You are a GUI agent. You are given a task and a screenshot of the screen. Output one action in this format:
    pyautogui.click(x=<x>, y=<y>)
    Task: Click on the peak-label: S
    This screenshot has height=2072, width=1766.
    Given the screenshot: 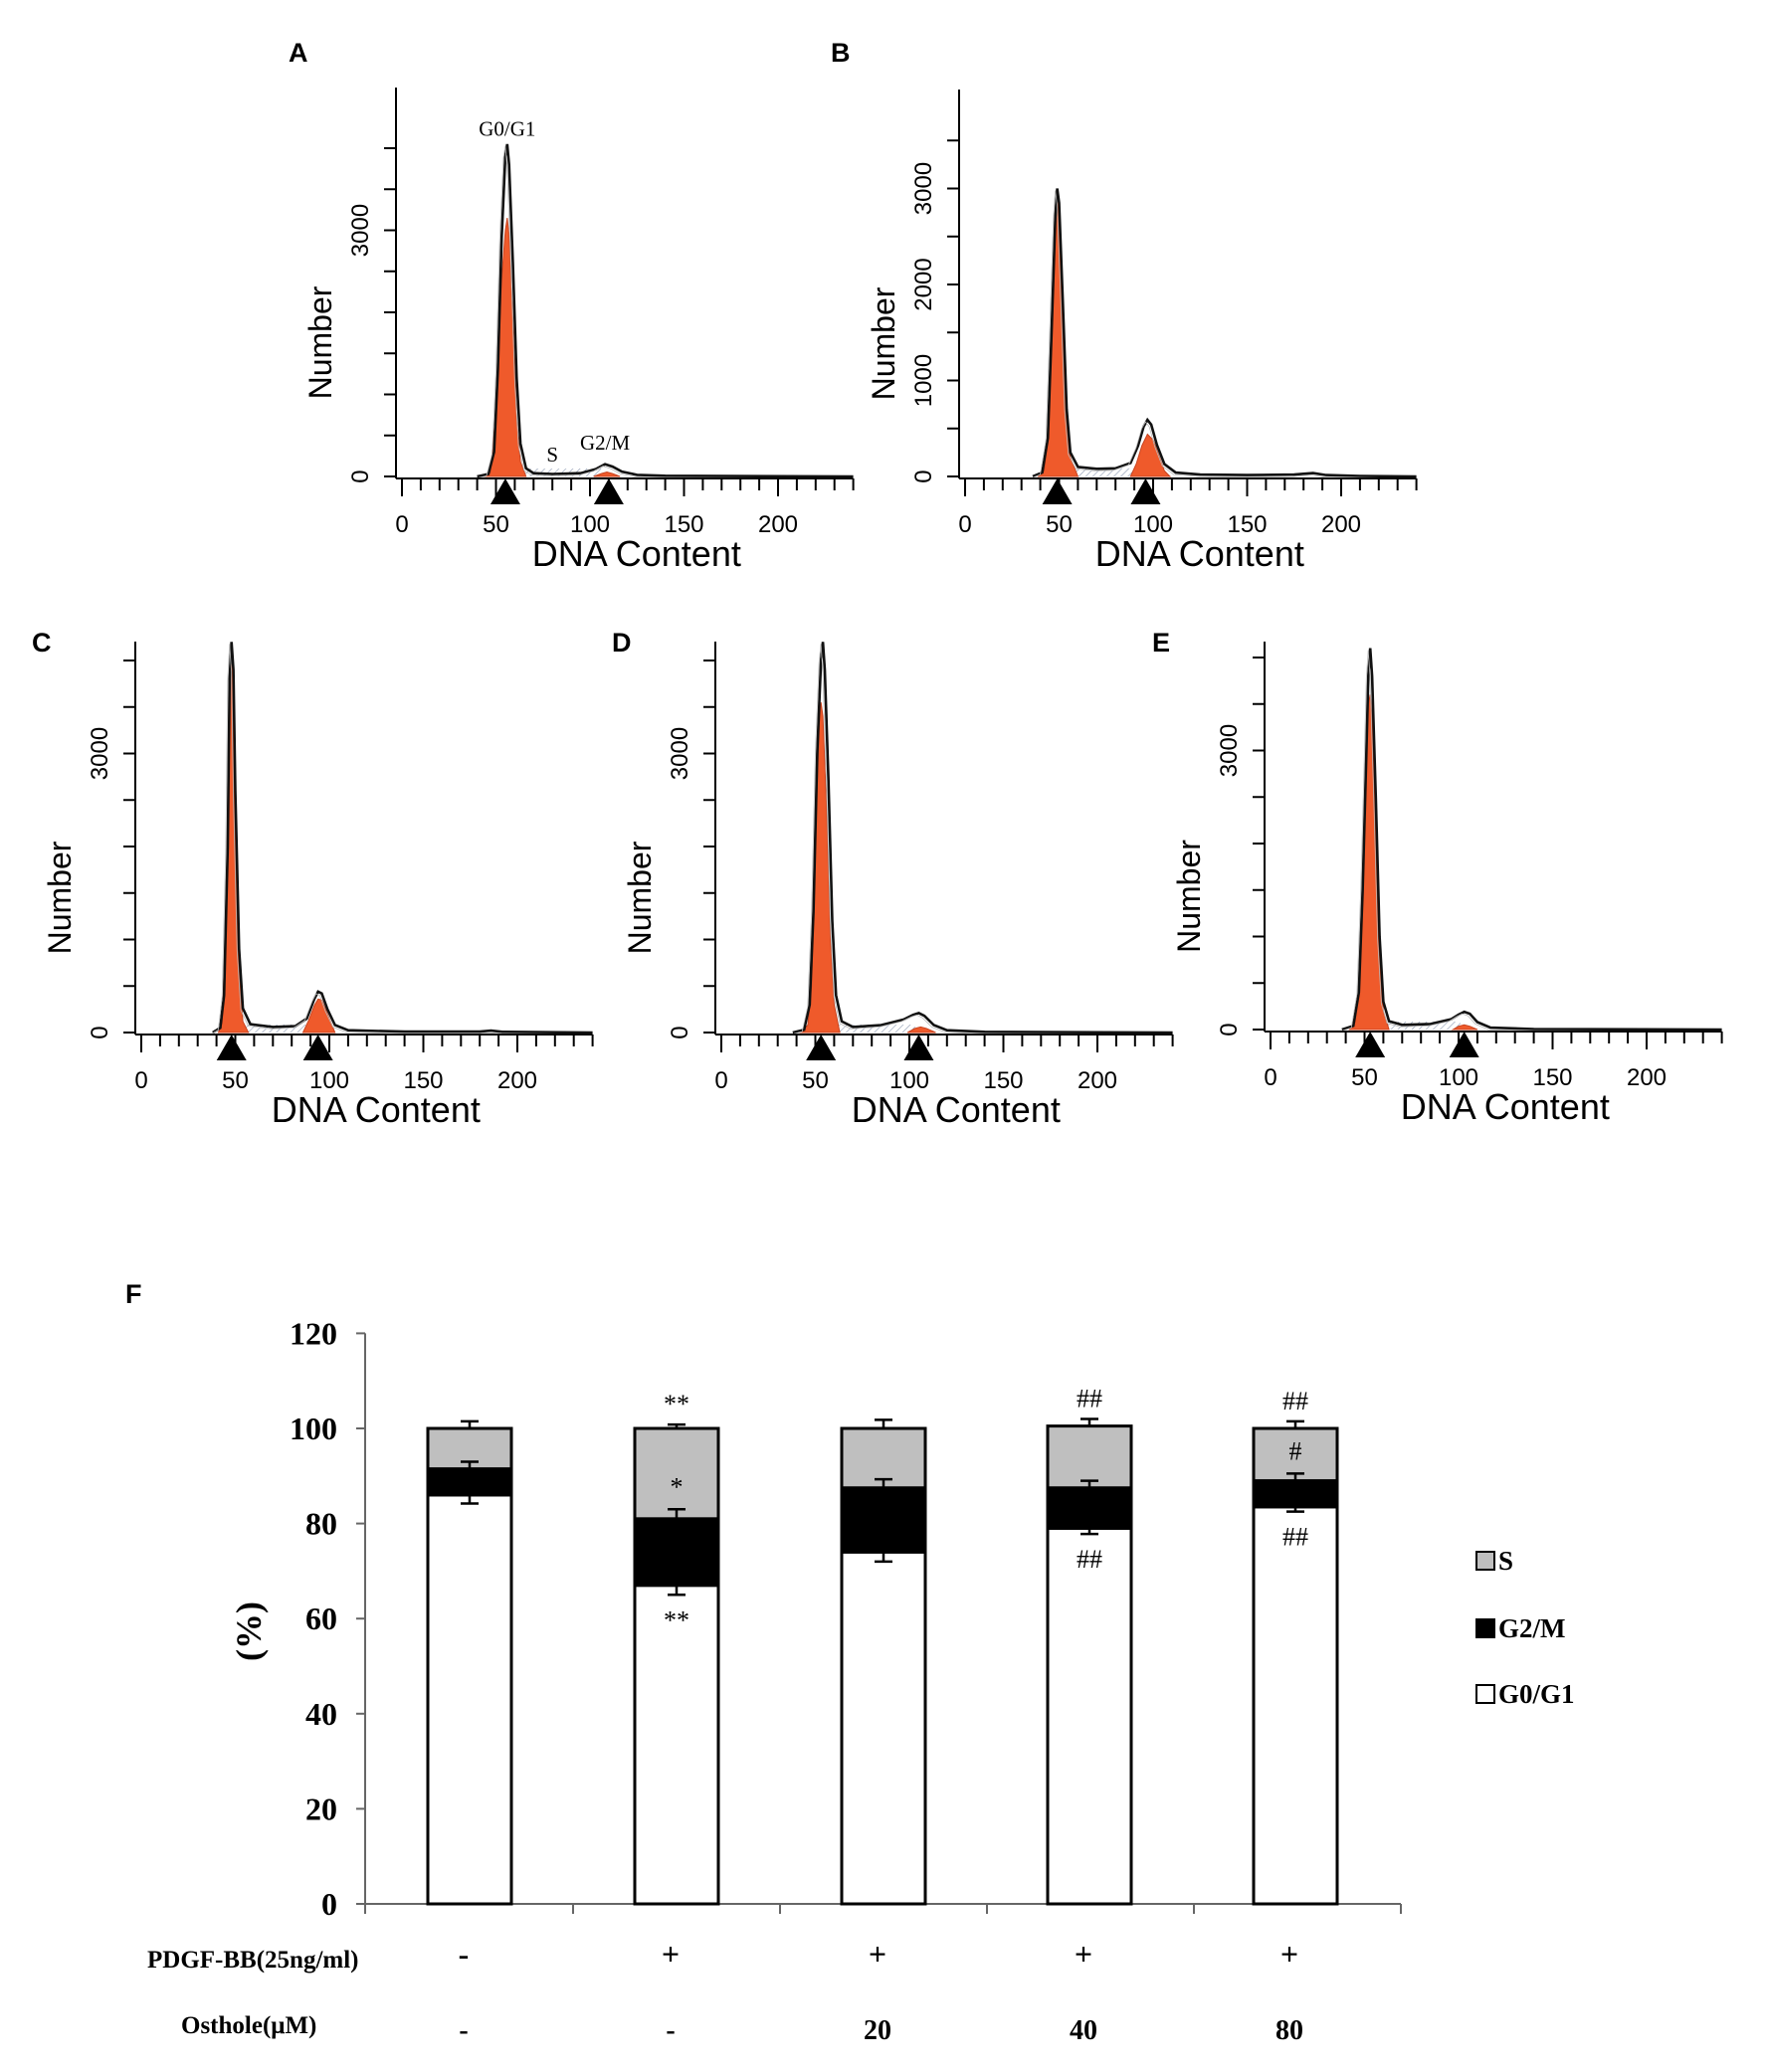 What is the action you would take?
    pyautogui.click(x=552, y=455)
    